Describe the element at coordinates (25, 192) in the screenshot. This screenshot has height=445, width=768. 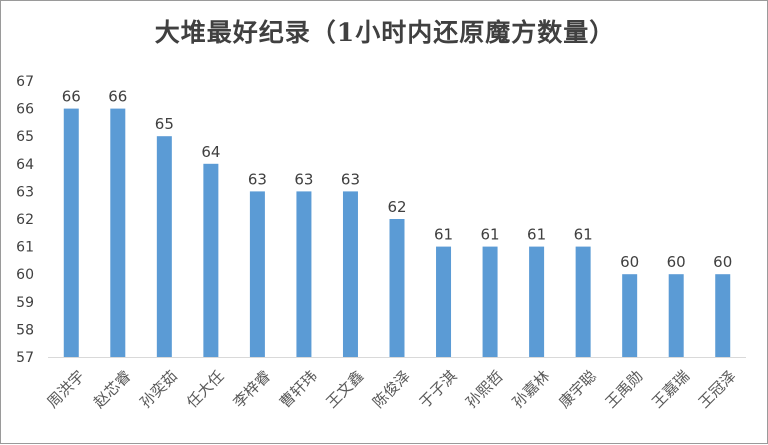
I see `y-tick-label: 63` at that location.